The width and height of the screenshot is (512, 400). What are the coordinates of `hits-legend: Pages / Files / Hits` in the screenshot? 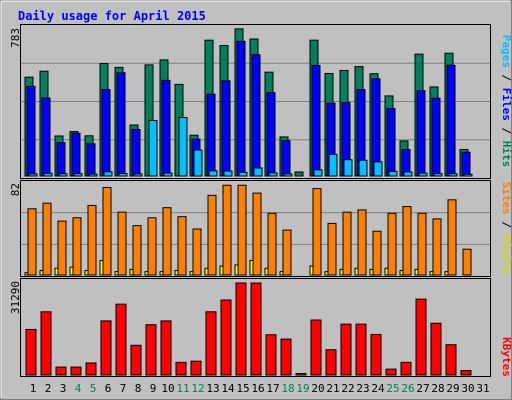 It's located at (506, 101).